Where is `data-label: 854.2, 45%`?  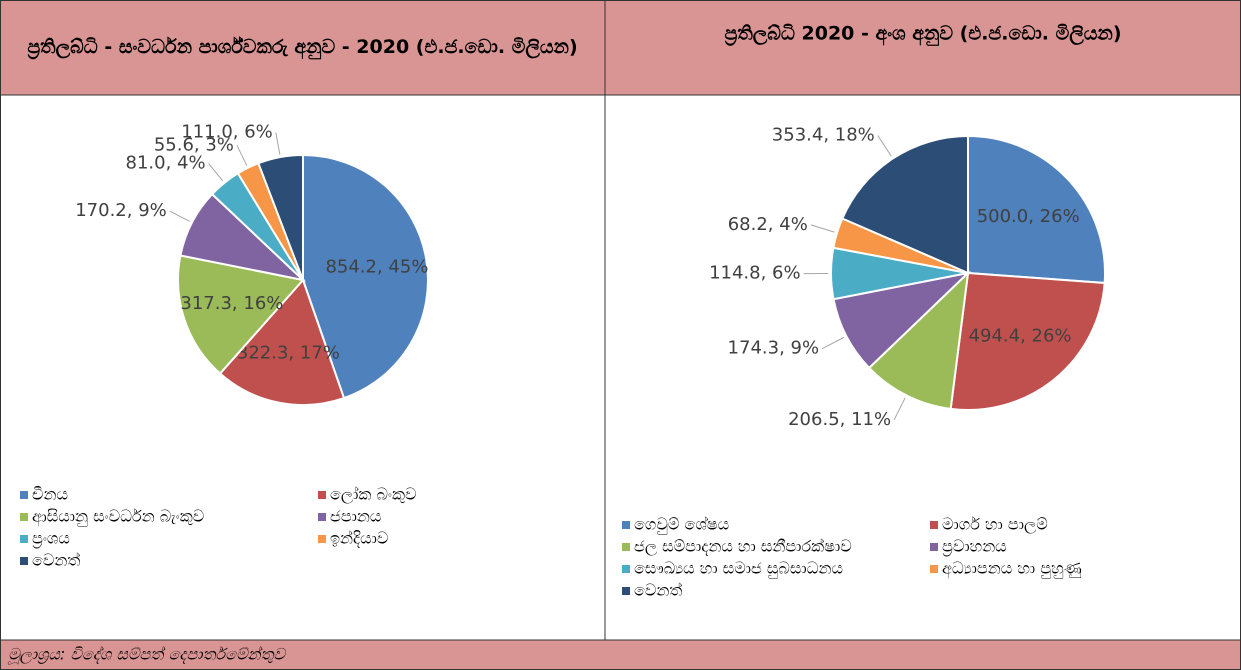 data-label: 854.2, 45% is located at coordinates (376, 267).